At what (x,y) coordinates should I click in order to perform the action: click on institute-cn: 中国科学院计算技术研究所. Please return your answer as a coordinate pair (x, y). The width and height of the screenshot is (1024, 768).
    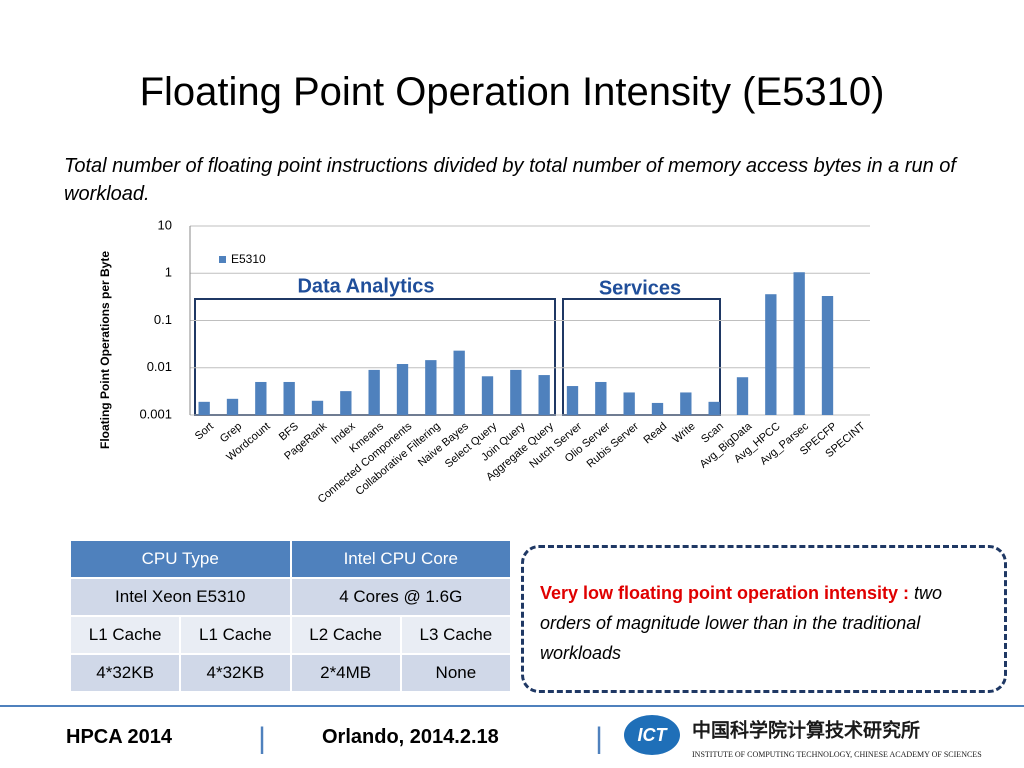
    Looking at the image, I should click on (806, 730).